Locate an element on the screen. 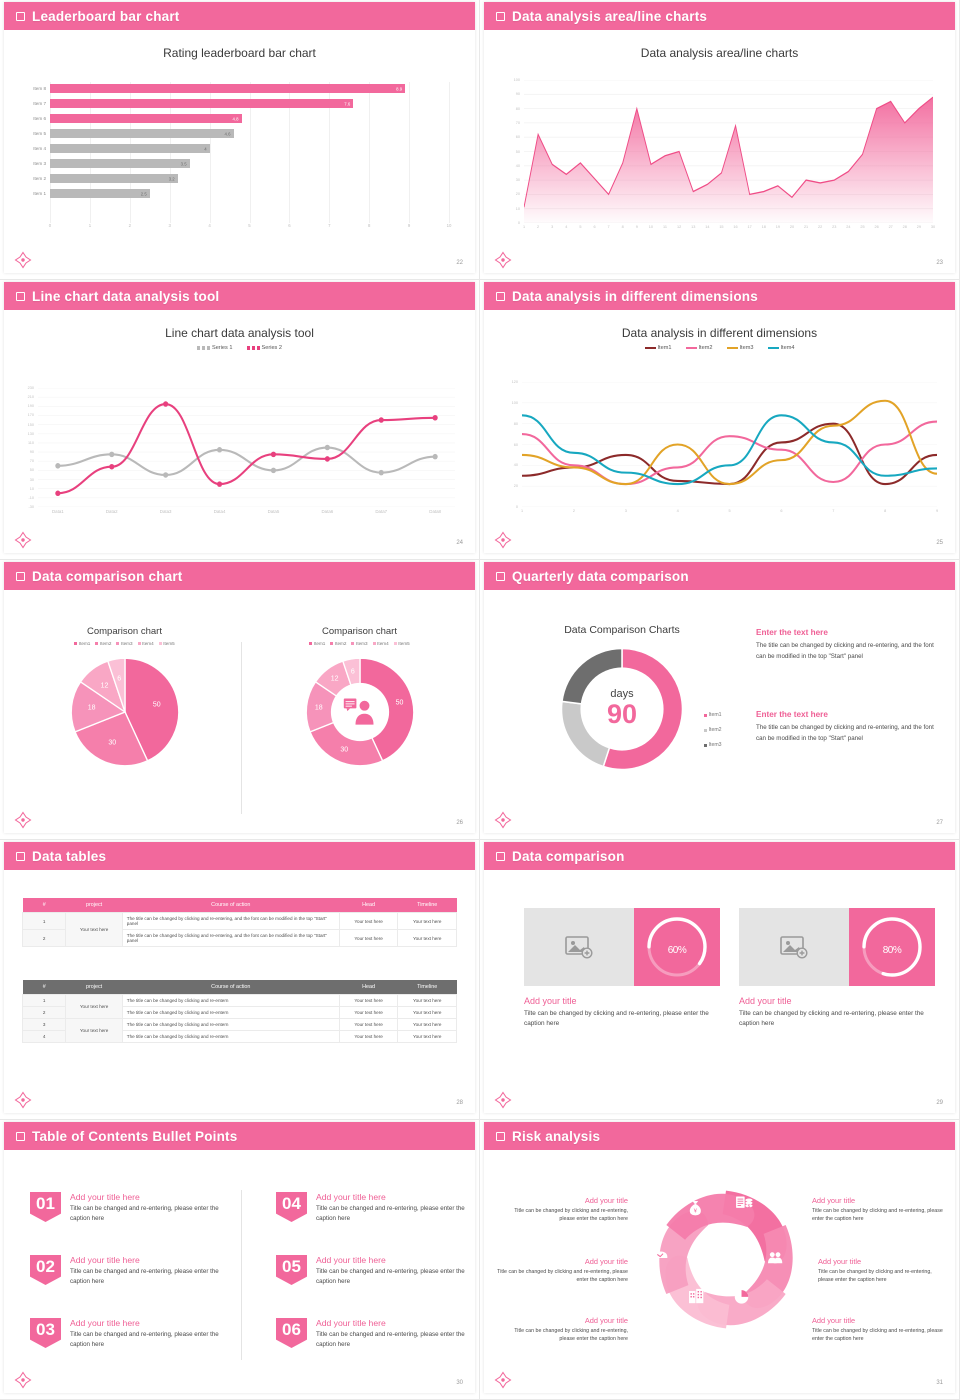 The height and width of the screenshot is (1400, 960). percent-ring-box: 80% is located at coordinates (892, 947).